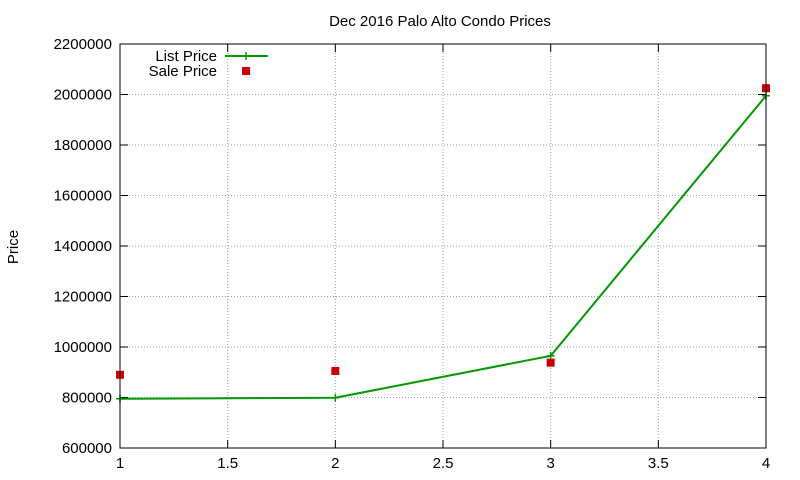 The height and width of the screenshot is (480, 800). What do you see at coordinates (183, 71) in the screenshot?
I see `legend-label-sale-price: Sale Price` at bounding box center [183, 71].